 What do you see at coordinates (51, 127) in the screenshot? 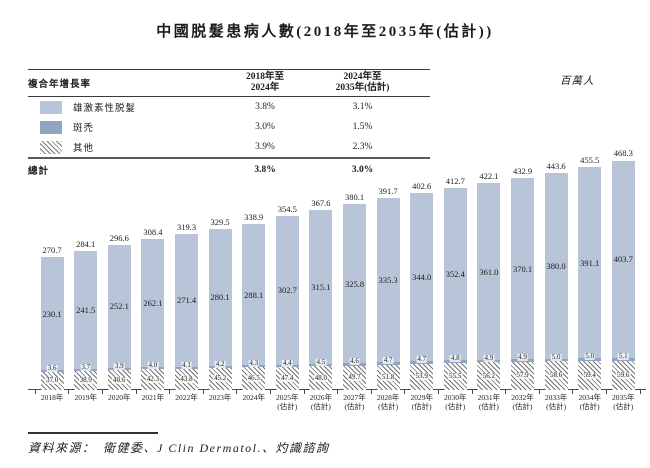
I see `legend-swatch-areata-icon` at bounding box center [51, 127].